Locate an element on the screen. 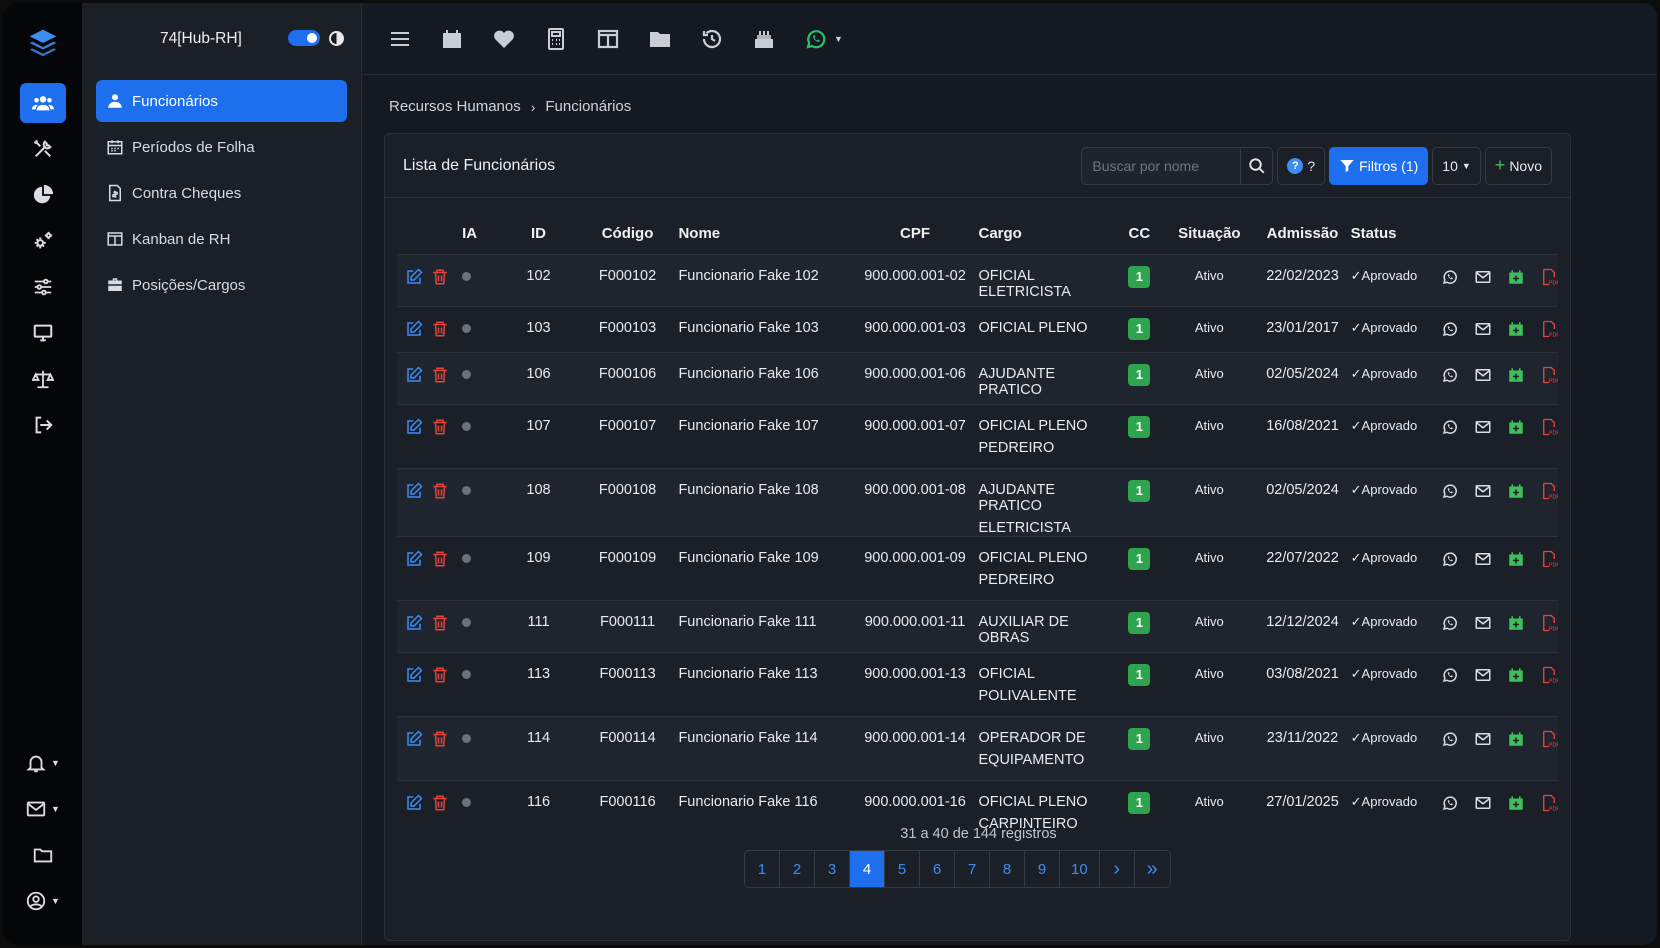  sidebar-item-contra-cheques: Contra Cheques is located at coordinates (221, 193).